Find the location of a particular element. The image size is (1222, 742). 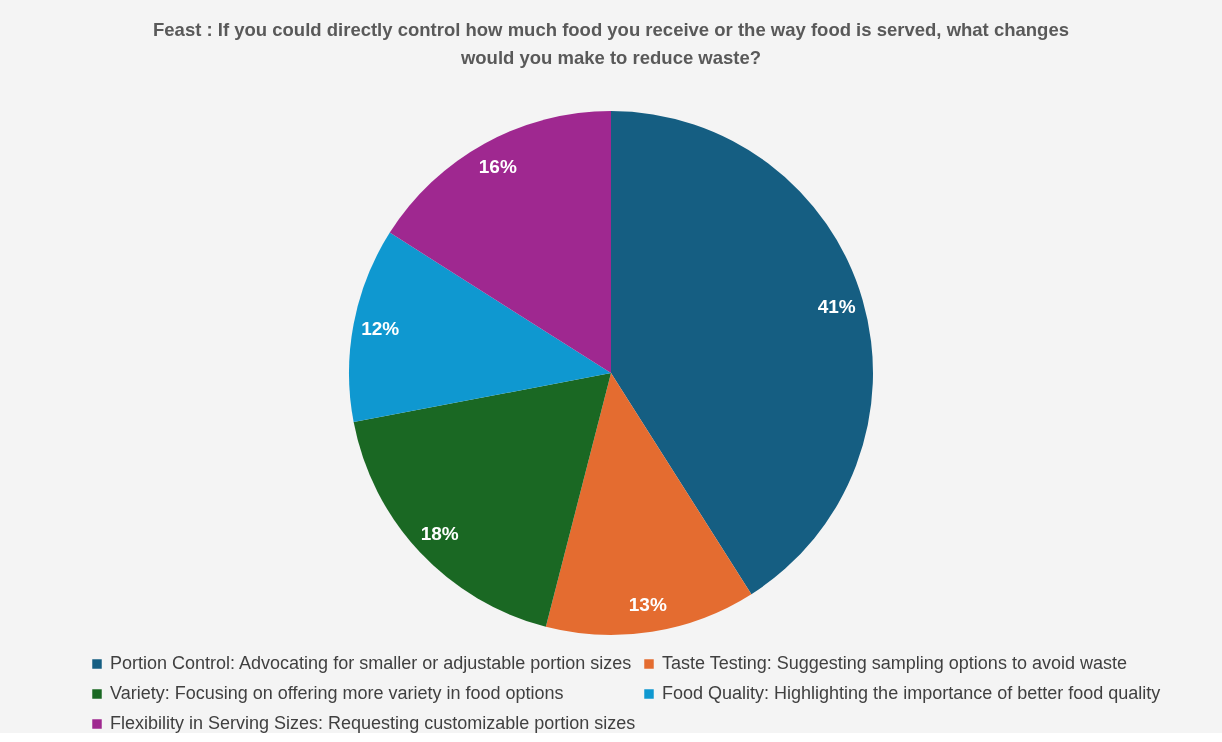

data-label: 13% is located at coordinates (647, 605).